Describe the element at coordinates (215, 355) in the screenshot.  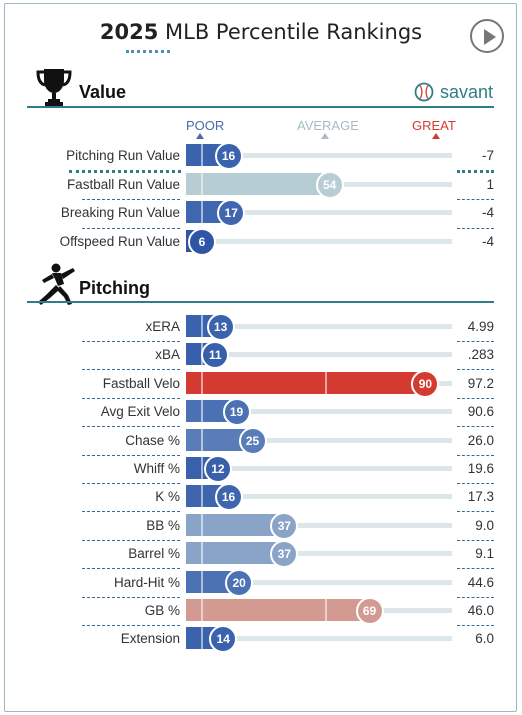
I see `percentile-circle: 11` at that location.